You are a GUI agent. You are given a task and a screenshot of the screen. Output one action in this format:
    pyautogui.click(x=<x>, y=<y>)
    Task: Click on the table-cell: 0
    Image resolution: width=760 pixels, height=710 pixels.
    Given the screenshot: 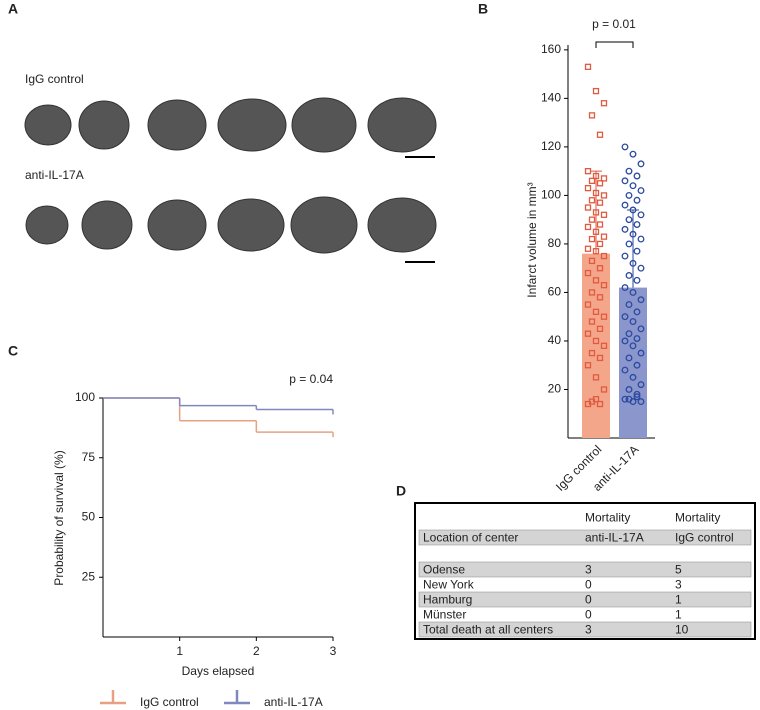 What is the action you would take?
    pyautogui.click(x=588, y=585)
    